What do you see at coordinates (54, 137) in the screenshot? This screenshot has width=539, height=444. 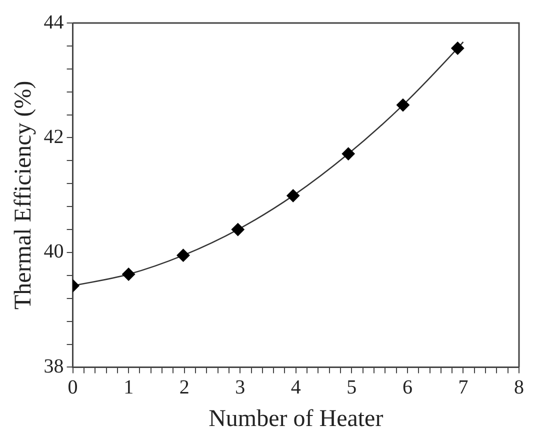 I see `y-tick-label: 42` at bounding box center [54, 137].